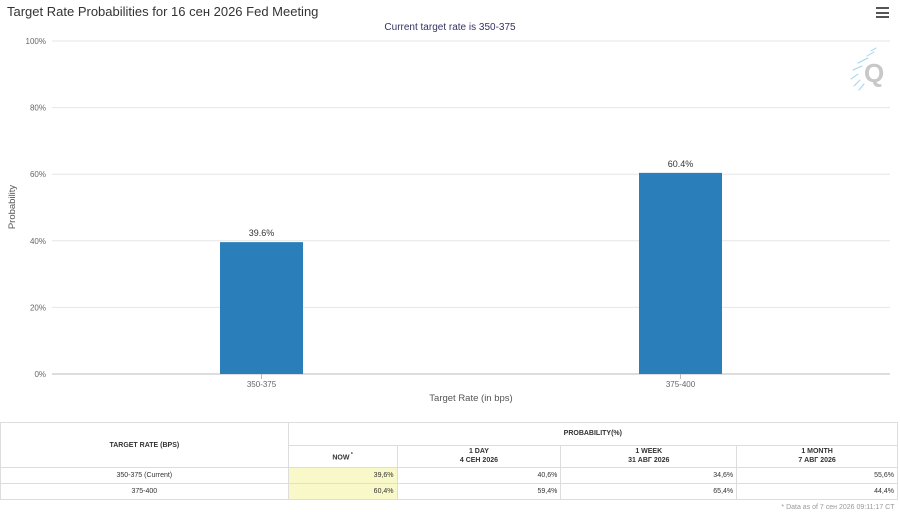 The width and height of the screenshot is (900, 518). I want to click on data-label: 60.4%, so click(681, 164).